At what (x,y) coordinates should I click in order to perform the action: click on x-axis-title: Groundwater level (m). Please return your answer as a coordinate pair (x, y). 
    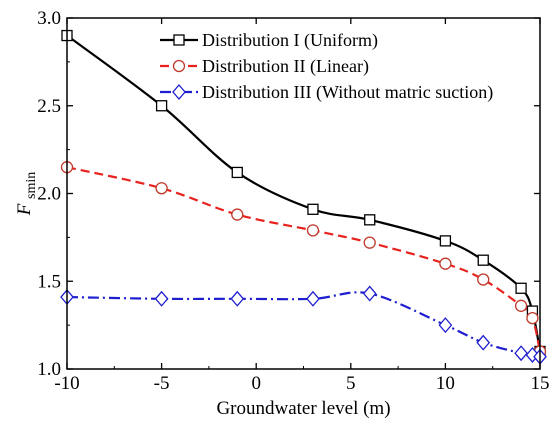
    Looking at the image, I should click on (303, 408).